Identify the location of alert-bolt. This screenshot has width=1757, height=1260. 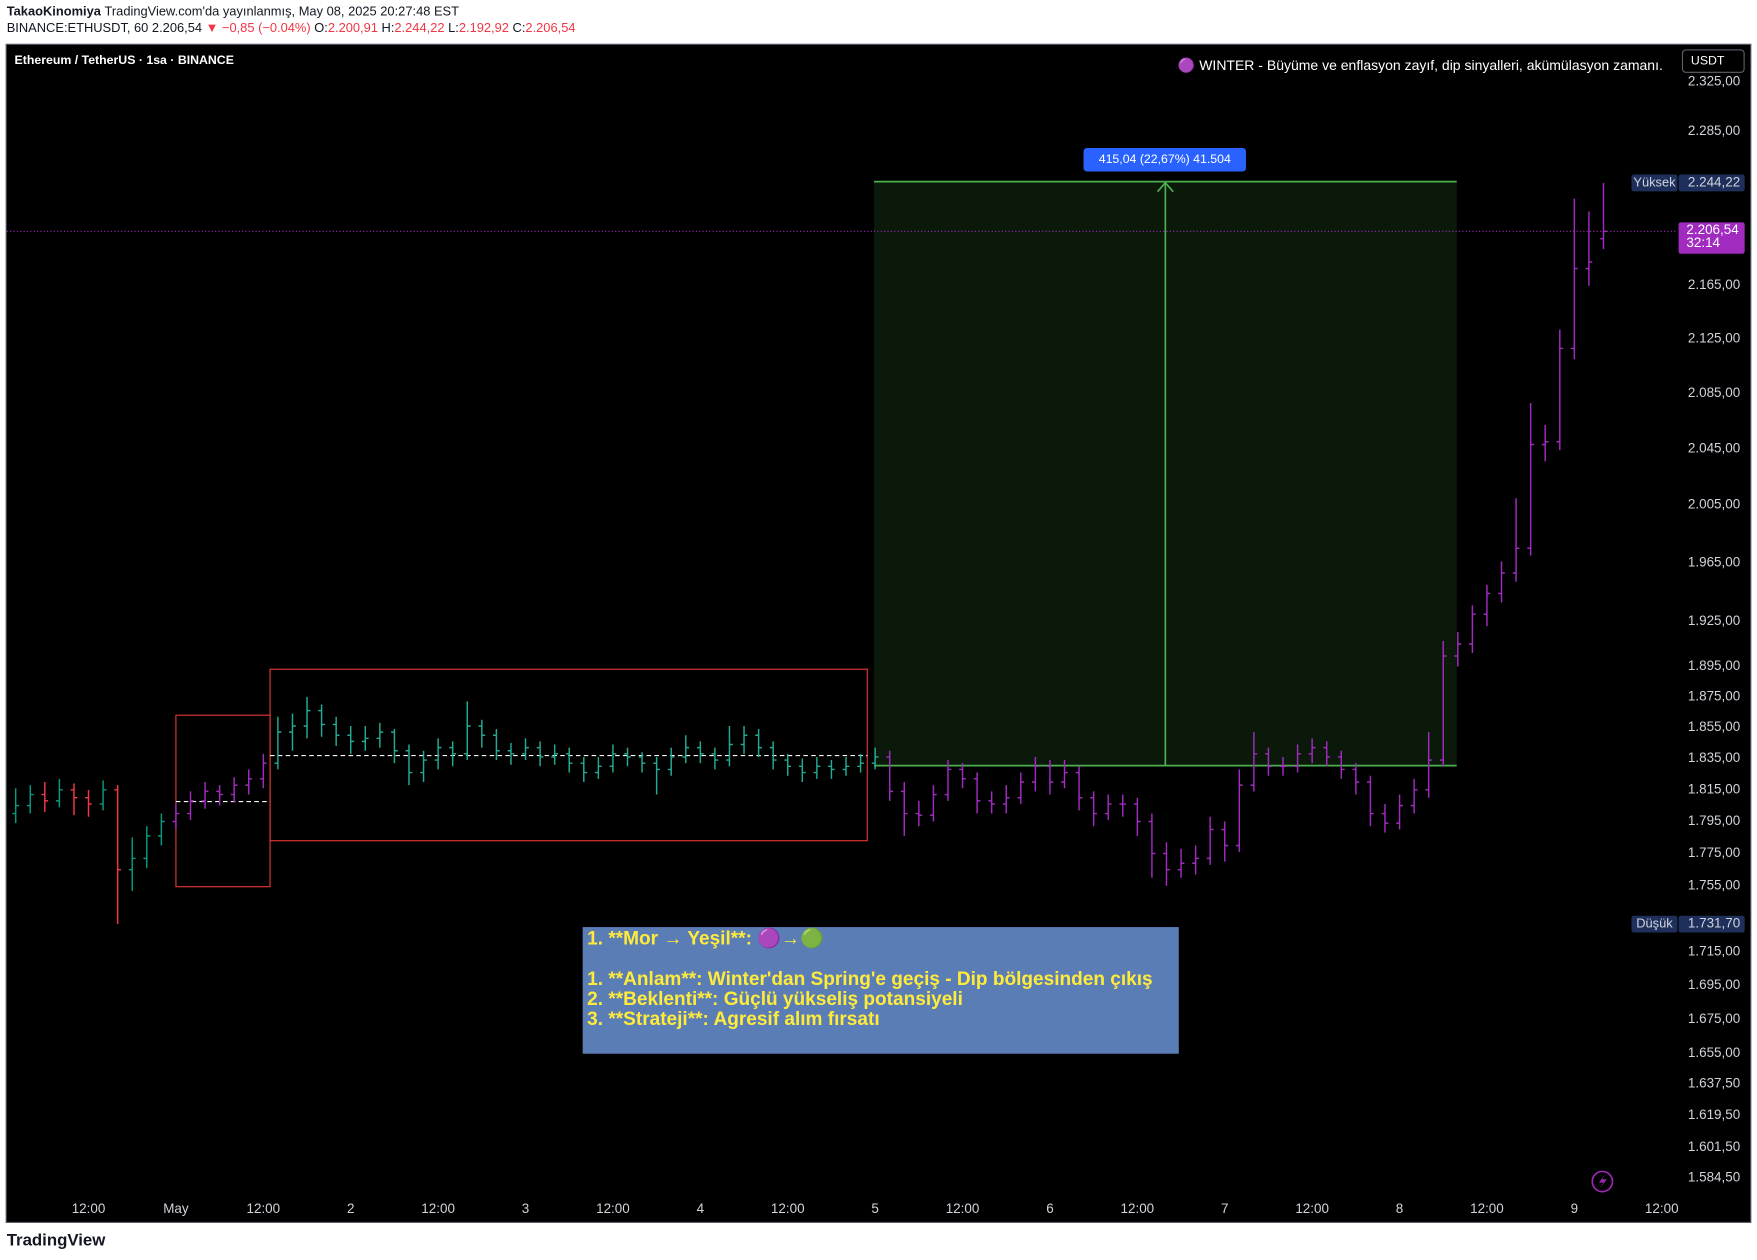
(1603, 1181).